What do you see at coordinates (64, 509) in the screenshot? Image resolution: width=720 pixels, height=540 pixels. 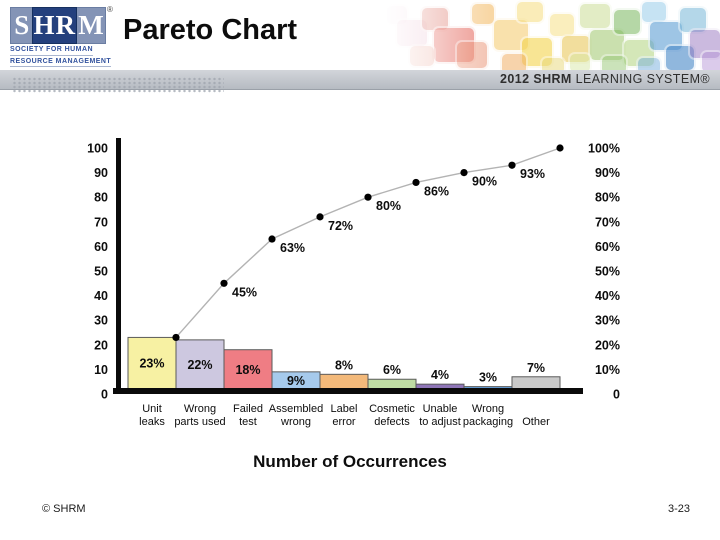 I see `footer-copyright: © SHRM` at bounding box center [64, 509].